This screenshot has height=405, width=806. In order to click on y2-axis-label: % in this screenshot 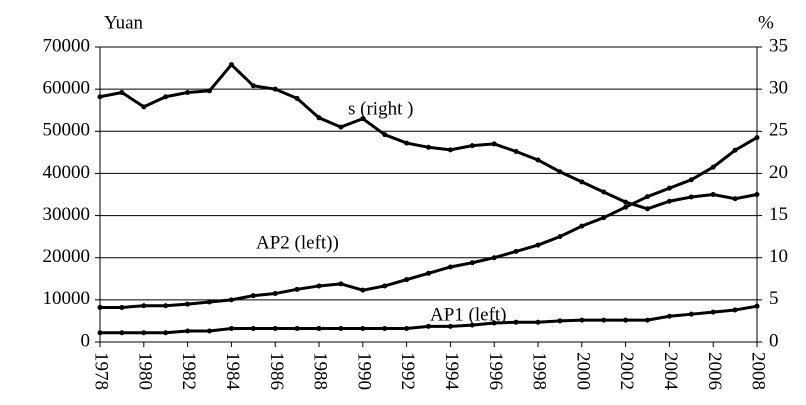, I will do `click(766, 22)`.